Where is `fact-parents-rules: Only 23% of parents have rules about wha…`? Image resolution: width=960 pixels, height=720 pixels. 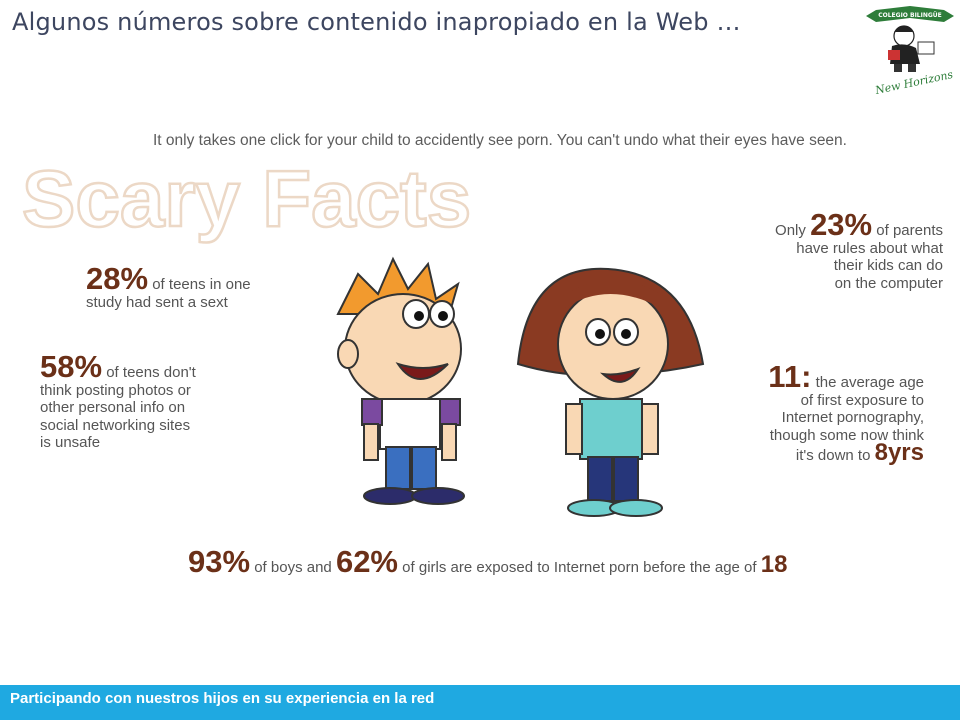
fact-parents-rules: Only 23% of parents have rules about wha… is located at coordinates (859, 249).